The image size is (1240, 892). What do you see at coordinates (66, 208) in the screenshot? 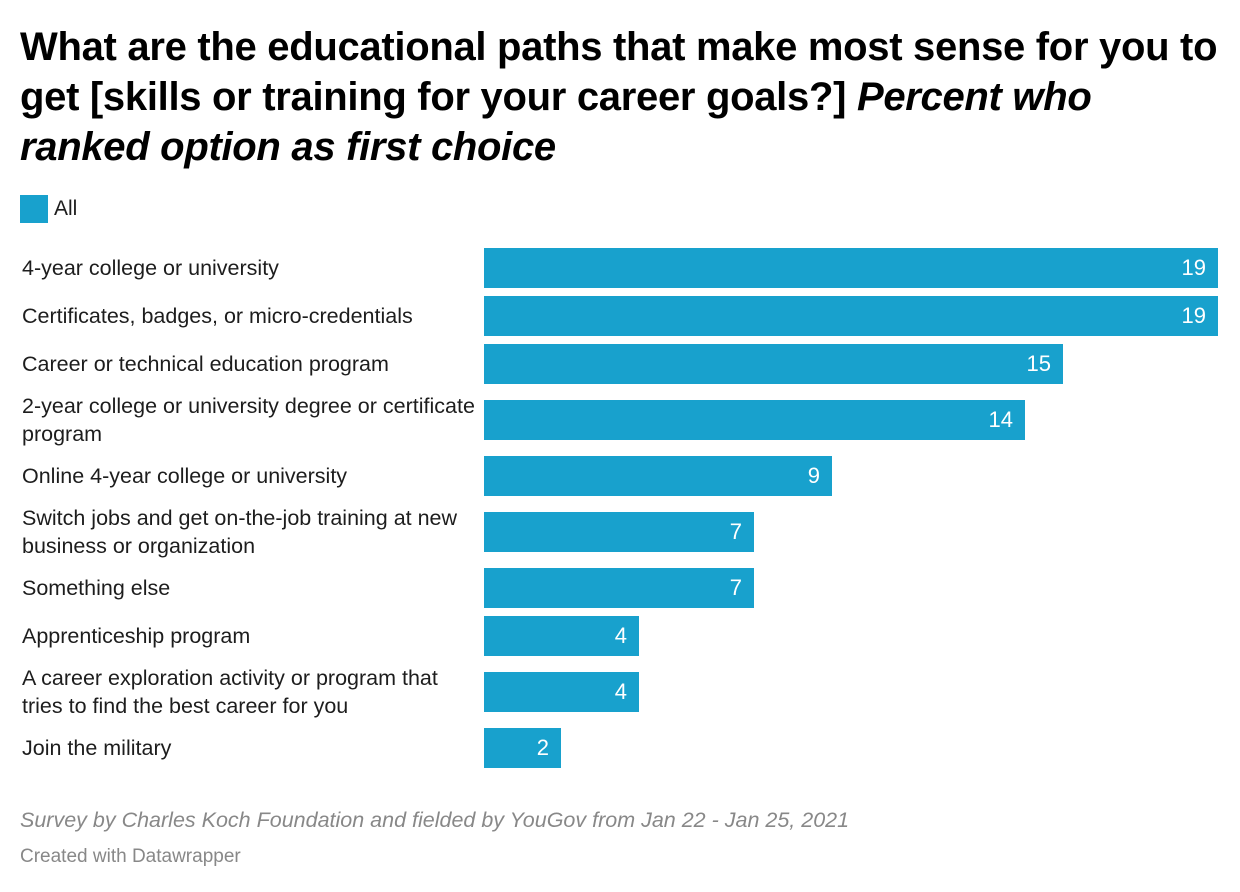
I see `legend-label: All` at bounding box center [66, 208].